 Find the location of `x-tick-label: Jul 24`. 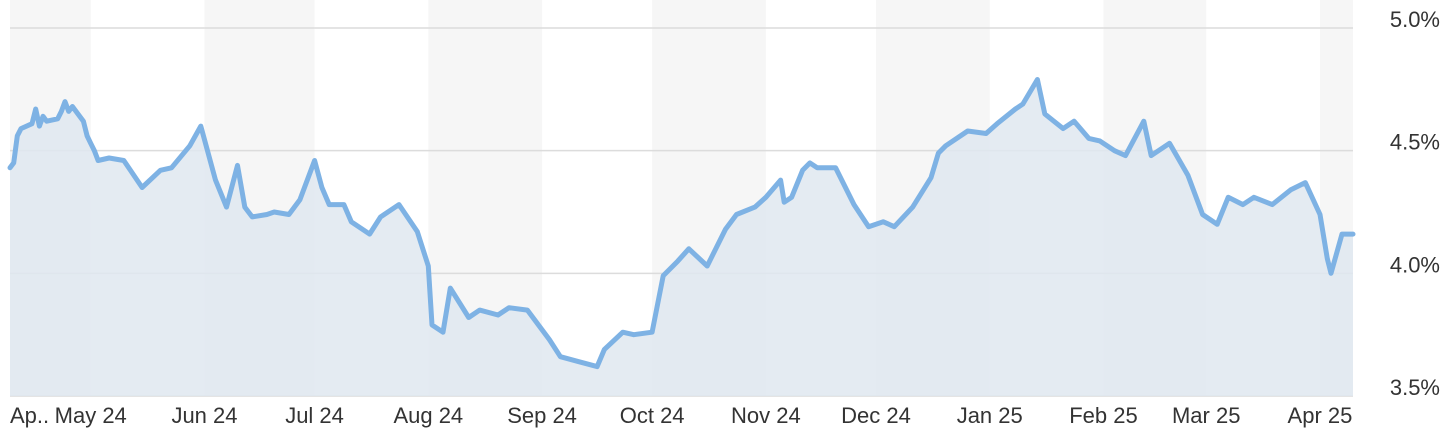

x-tick-label: Jul 24 is located at coordinates (314, 415).